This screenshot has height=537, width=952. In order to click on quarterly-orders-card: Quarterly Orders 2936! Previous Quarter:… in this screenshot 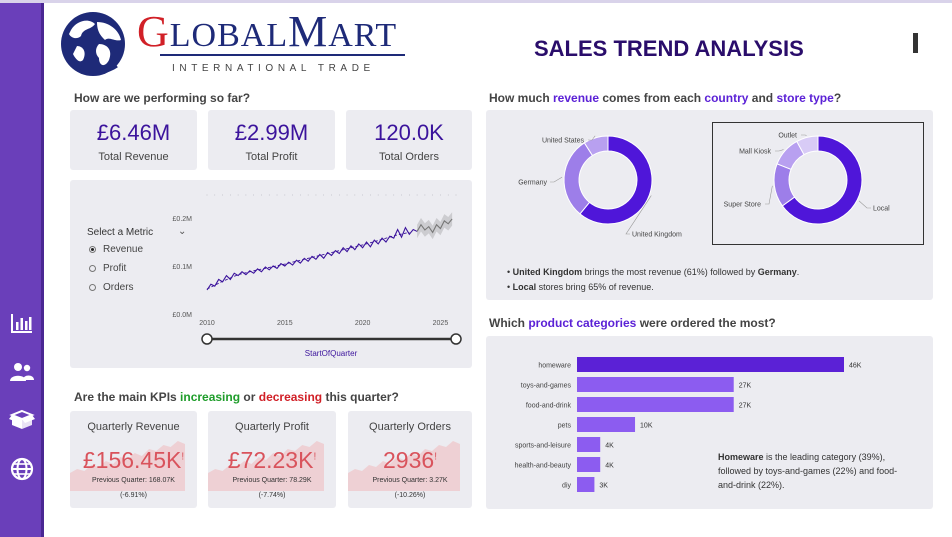, I will do `click(410, 459)`.